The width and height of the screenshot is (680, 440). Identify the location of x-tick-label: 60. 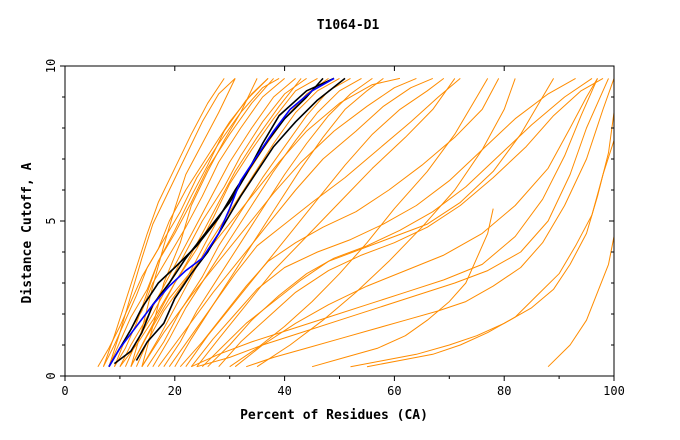
(394, 391).